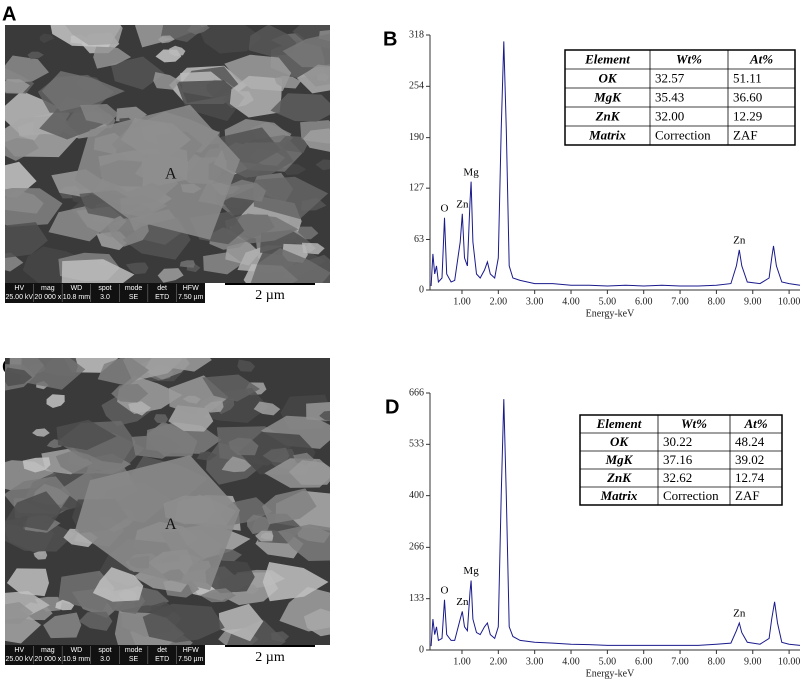  I want to click on table-cell: OK, so click(619, 441).